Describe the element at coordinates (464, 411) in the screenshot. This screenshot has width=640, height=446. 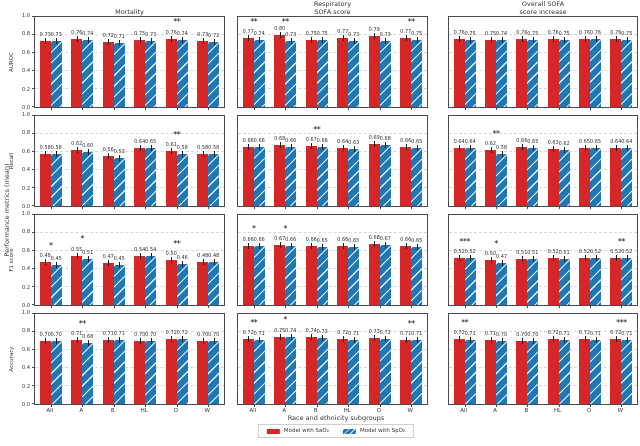
I see `x-tick-label: All` at that location.